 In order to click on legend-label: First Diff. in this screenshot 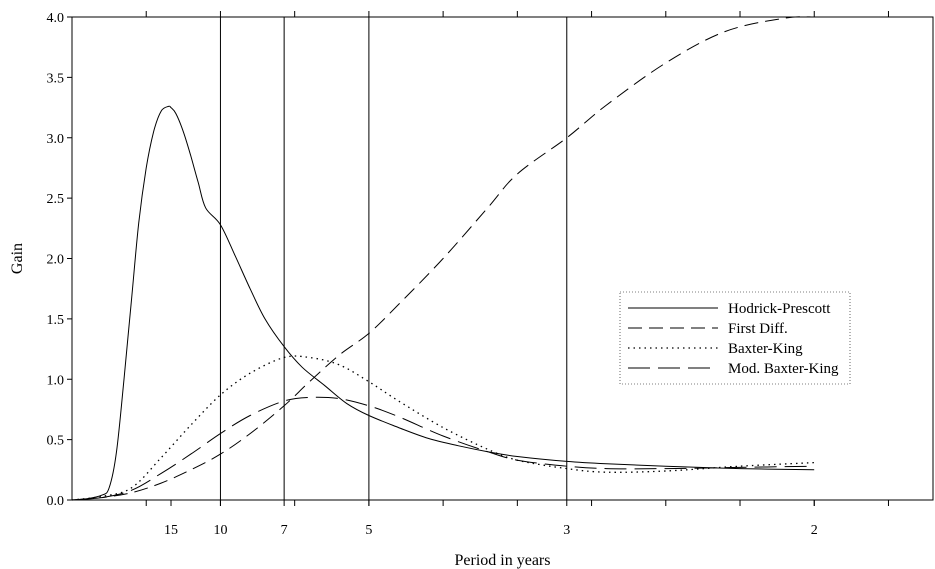, I will do `click(758, 329)`.